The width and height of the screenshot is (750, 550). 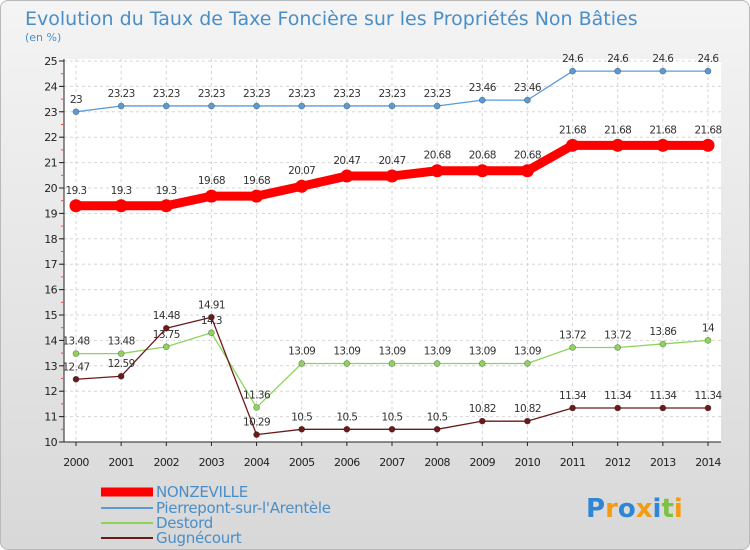 What do you see at coordinates (572, 71) in the screenshot?
I see `series-1-point-2011` at bounding box center [572, 71].